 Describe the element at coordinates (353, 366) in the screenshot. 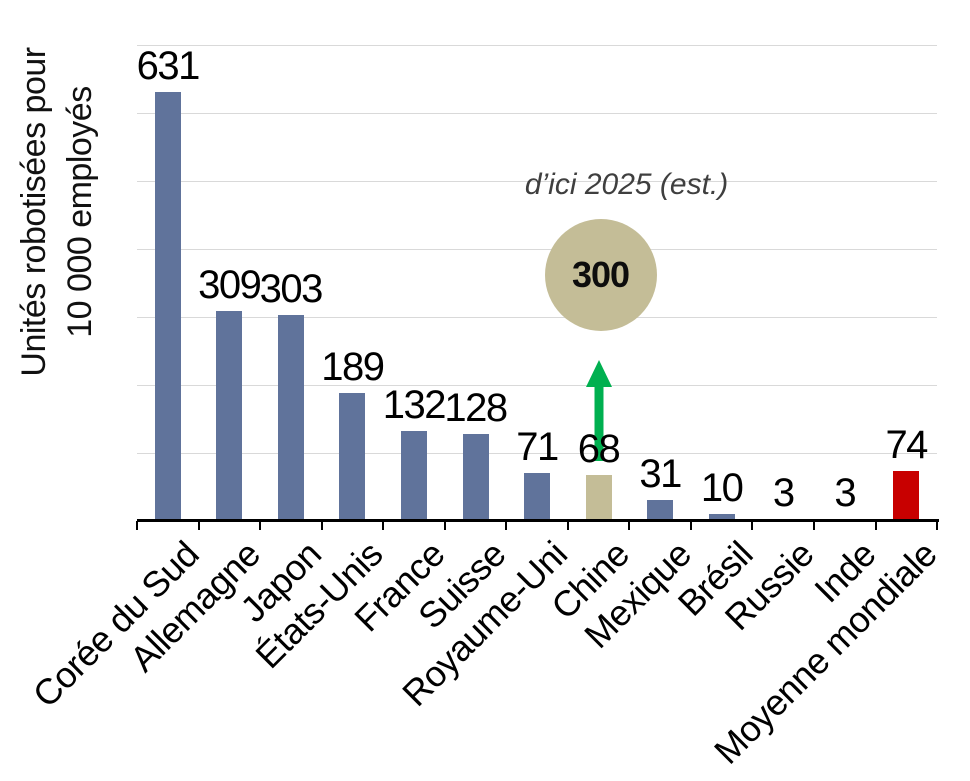

I see `bar-value-label: 189` at that location.